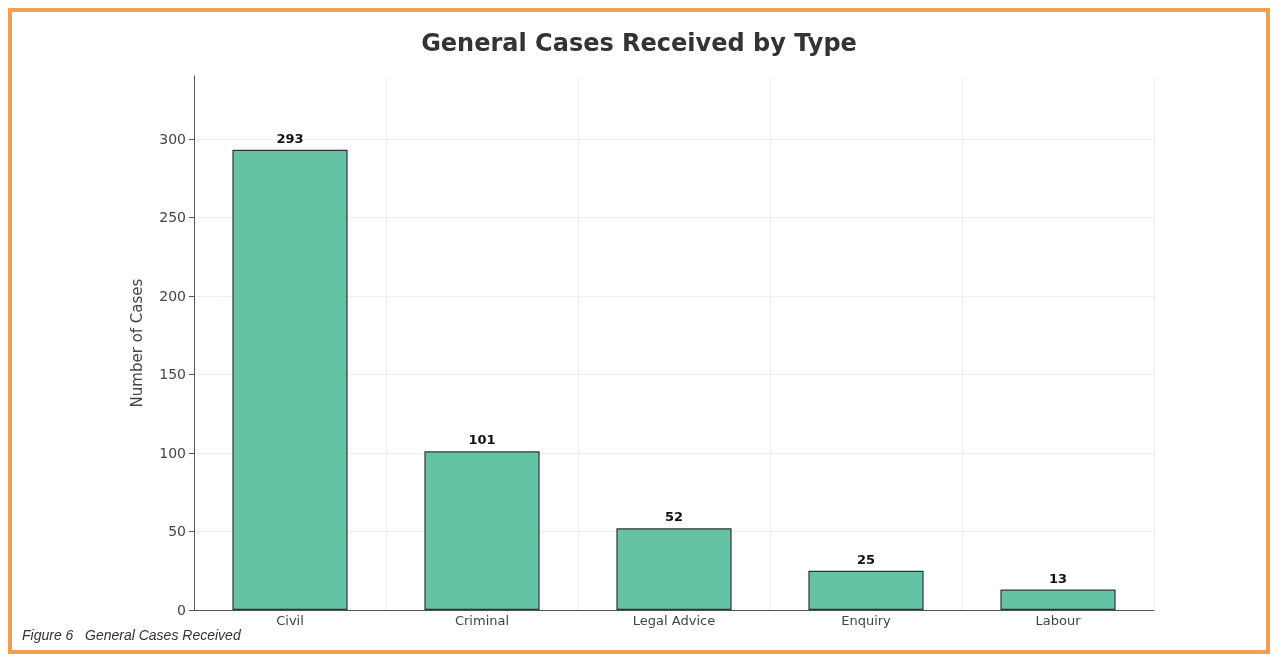  Describe the element at coordinates (1058, 620) in the screenshot. I see `x-tick-label: Labour` at that location.